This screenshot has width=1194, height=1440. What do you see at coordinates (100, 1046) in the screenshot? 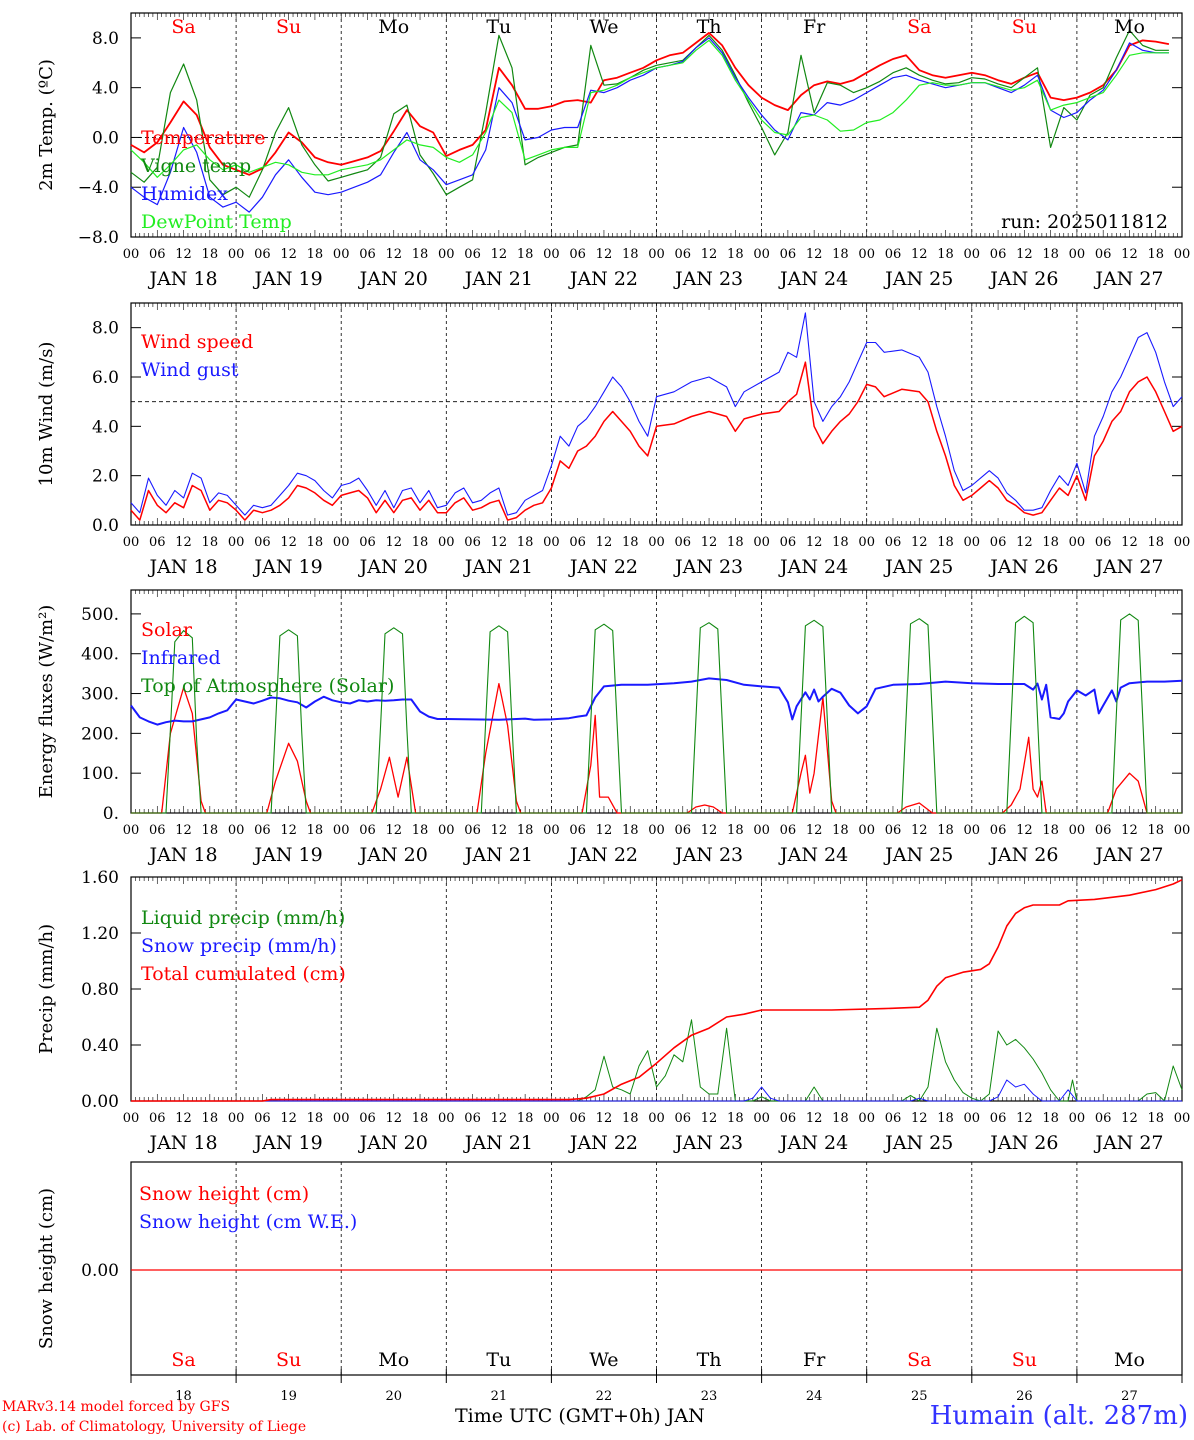
I see `y-tick-label: 0.40` at bounding box center [100, 1046].